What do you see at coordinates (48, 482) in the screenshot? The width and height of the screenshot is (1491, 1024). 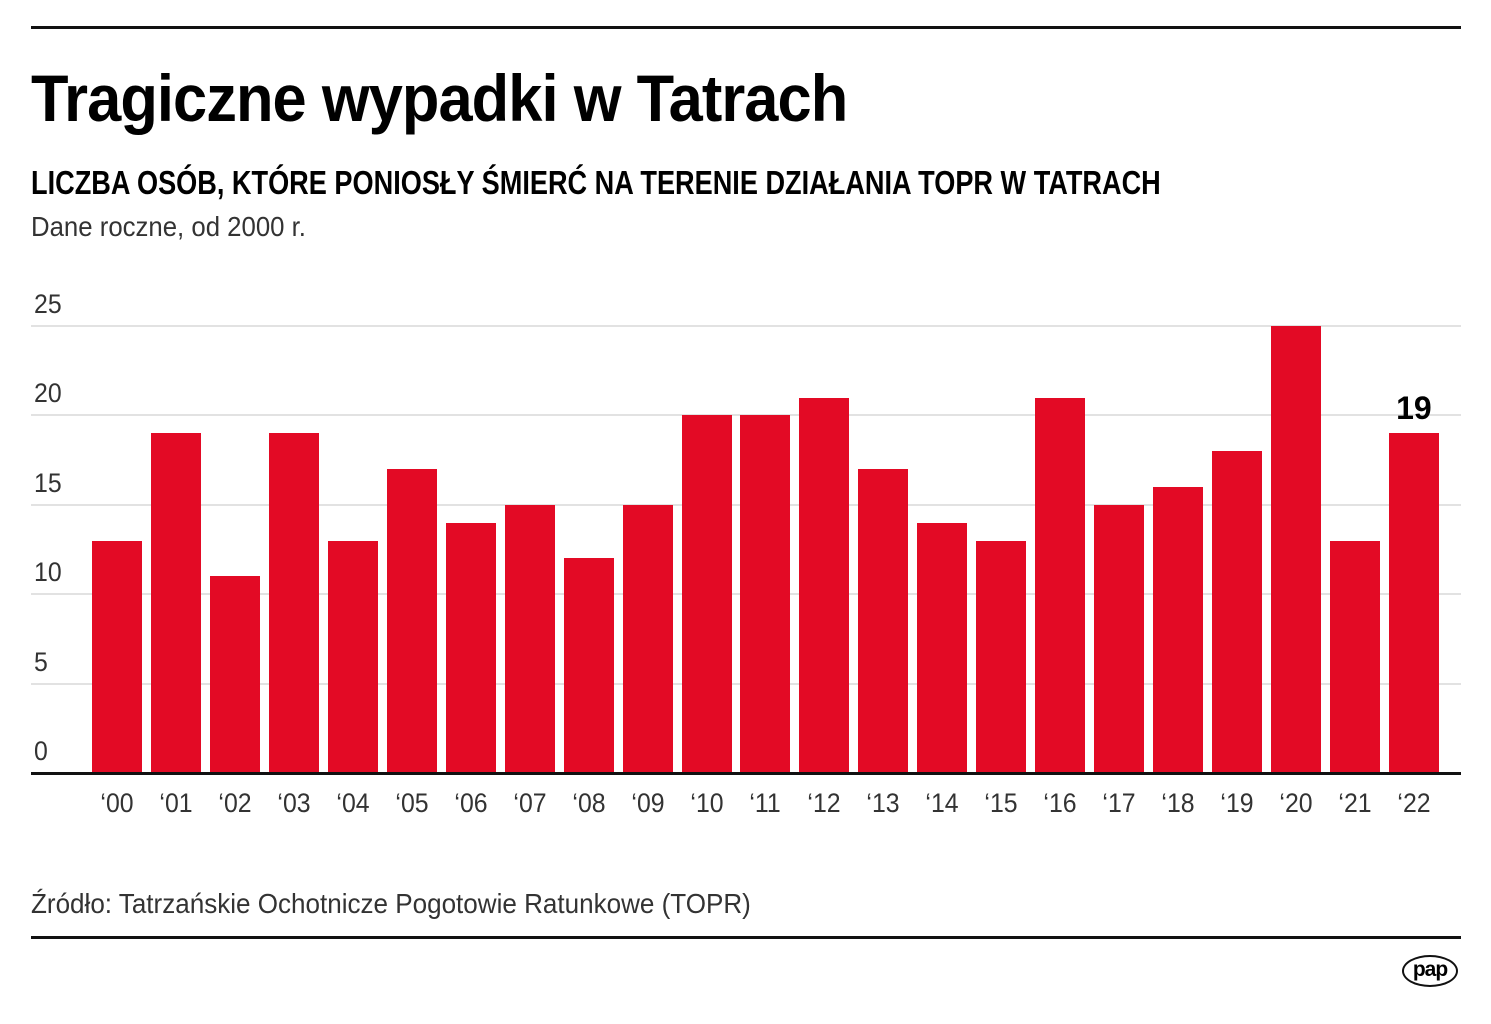 I see `y-tick-label: 15` at bounding box center [48, 482].